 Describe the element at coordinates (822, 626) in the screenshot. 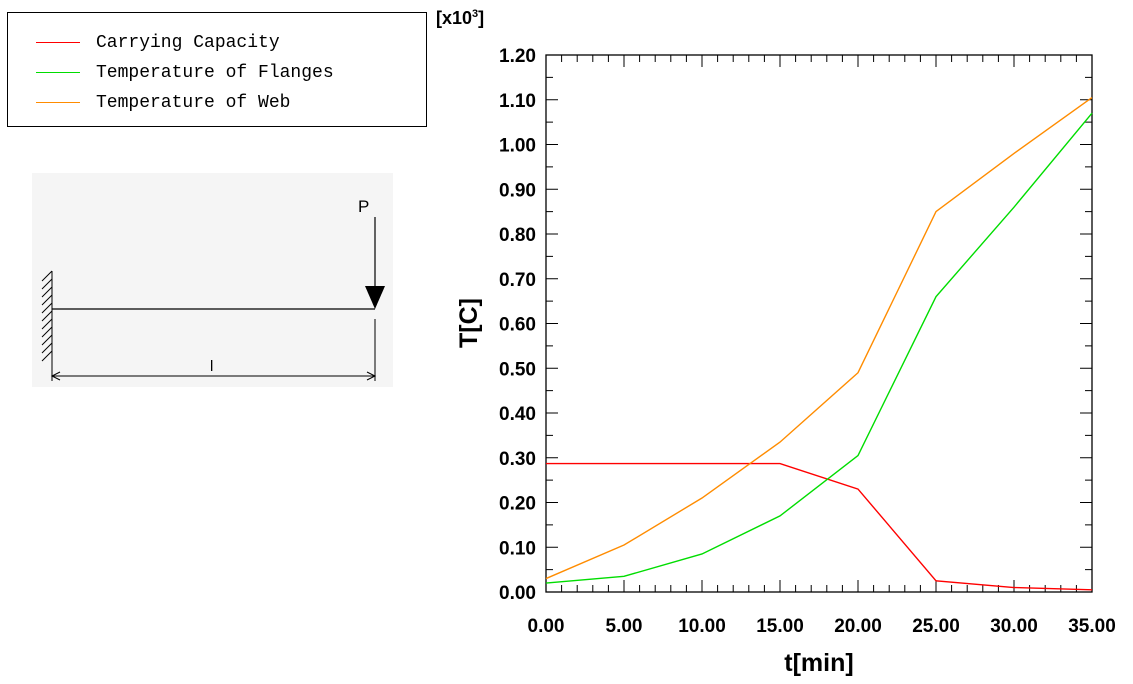

I see `x-tick-labels: 0.00 5.00 10.00 15.00 20.00 25.00 30.00 35.00` at that location.